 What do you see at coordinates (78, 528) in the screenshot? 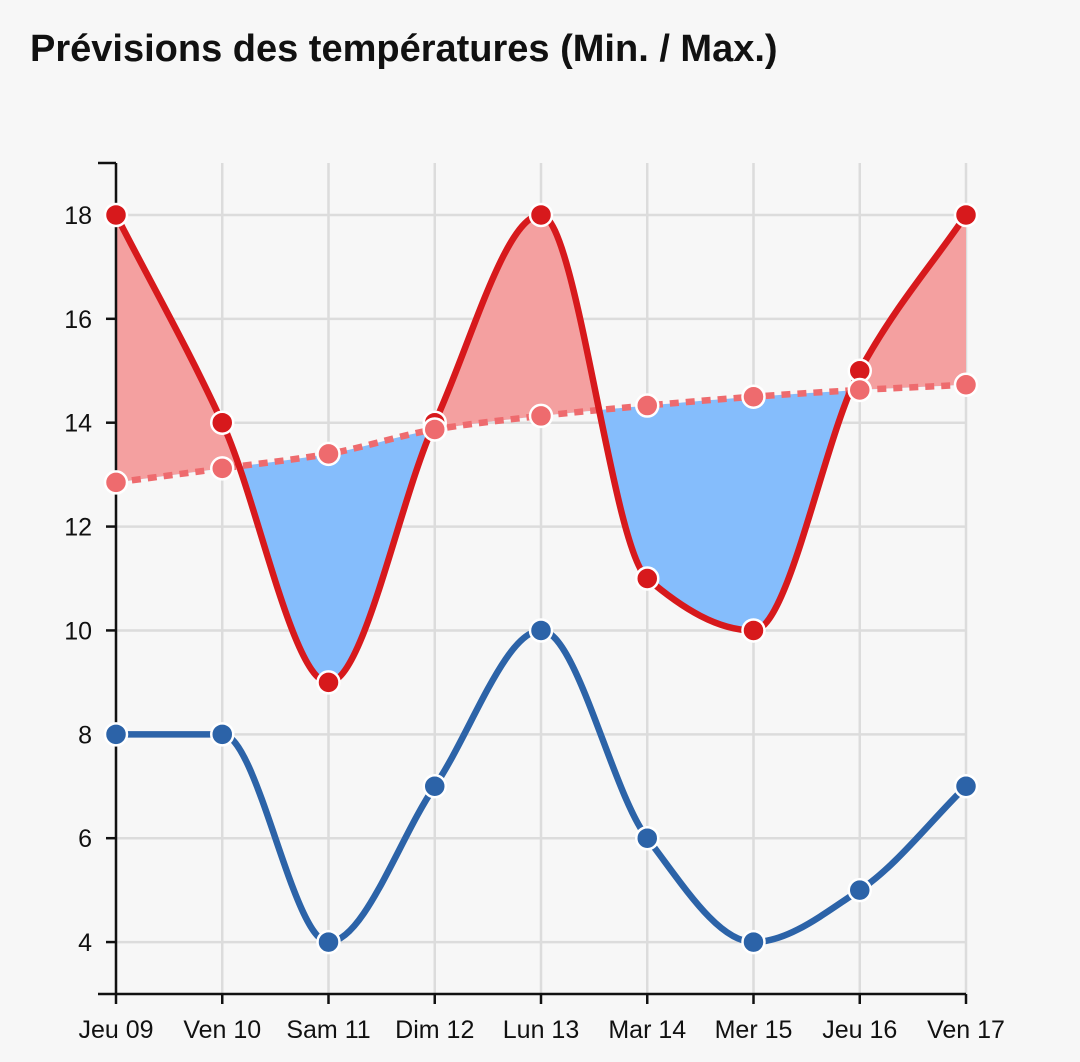
I see `y-tick-label: 12` at bounding box center [78, 528].